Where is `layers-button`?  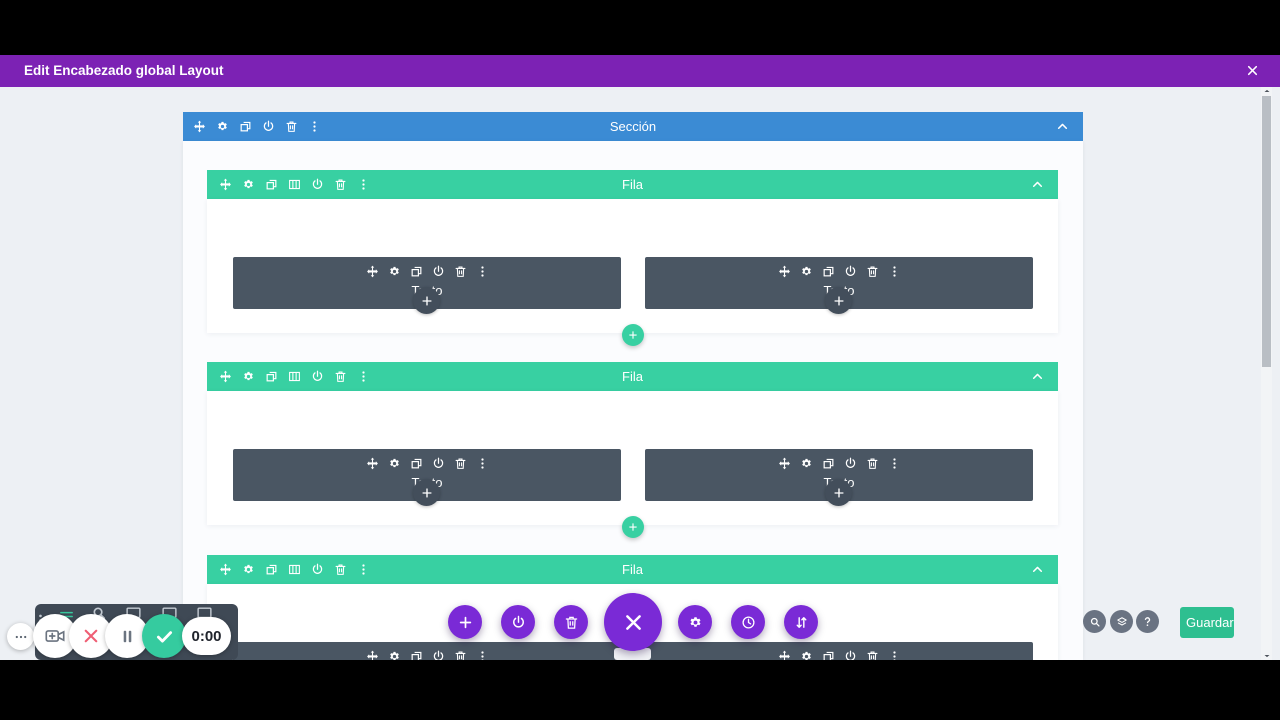
layers-button is located at coordinates (1121, 621).